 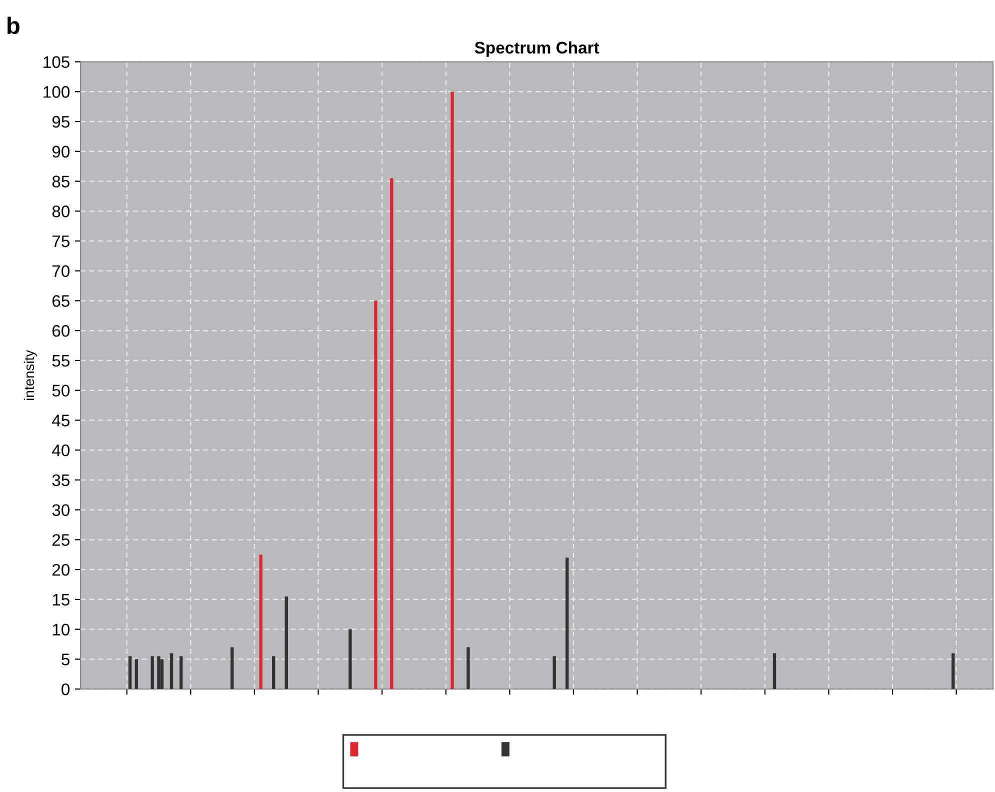 I want to click on y-tick-label: 40, so click(x=61, y=450).